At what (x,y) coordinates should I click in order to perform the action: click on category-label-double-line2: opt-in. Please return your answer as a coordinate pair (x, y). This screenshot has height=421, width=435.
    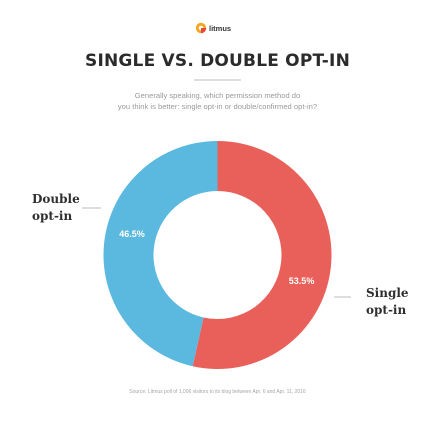
    Looking at the image, I should click on (52, 216).